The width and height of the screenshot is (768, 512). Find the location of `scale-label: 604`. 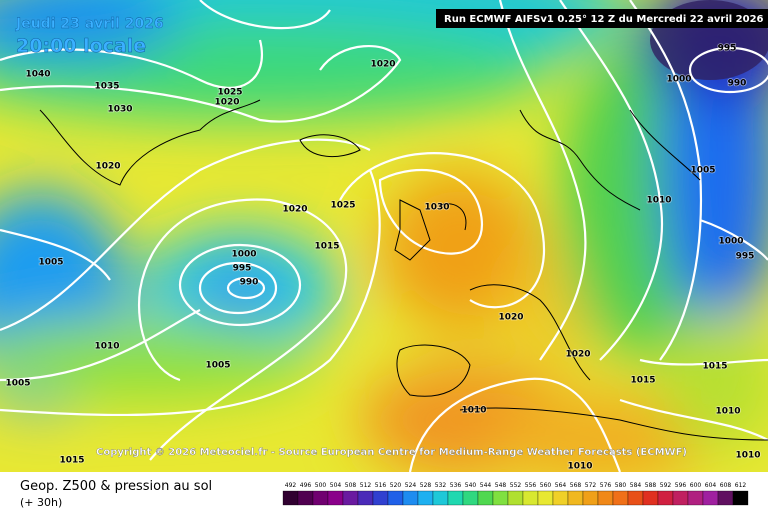

scale-label: 604 is located at coordinates (711, 485).